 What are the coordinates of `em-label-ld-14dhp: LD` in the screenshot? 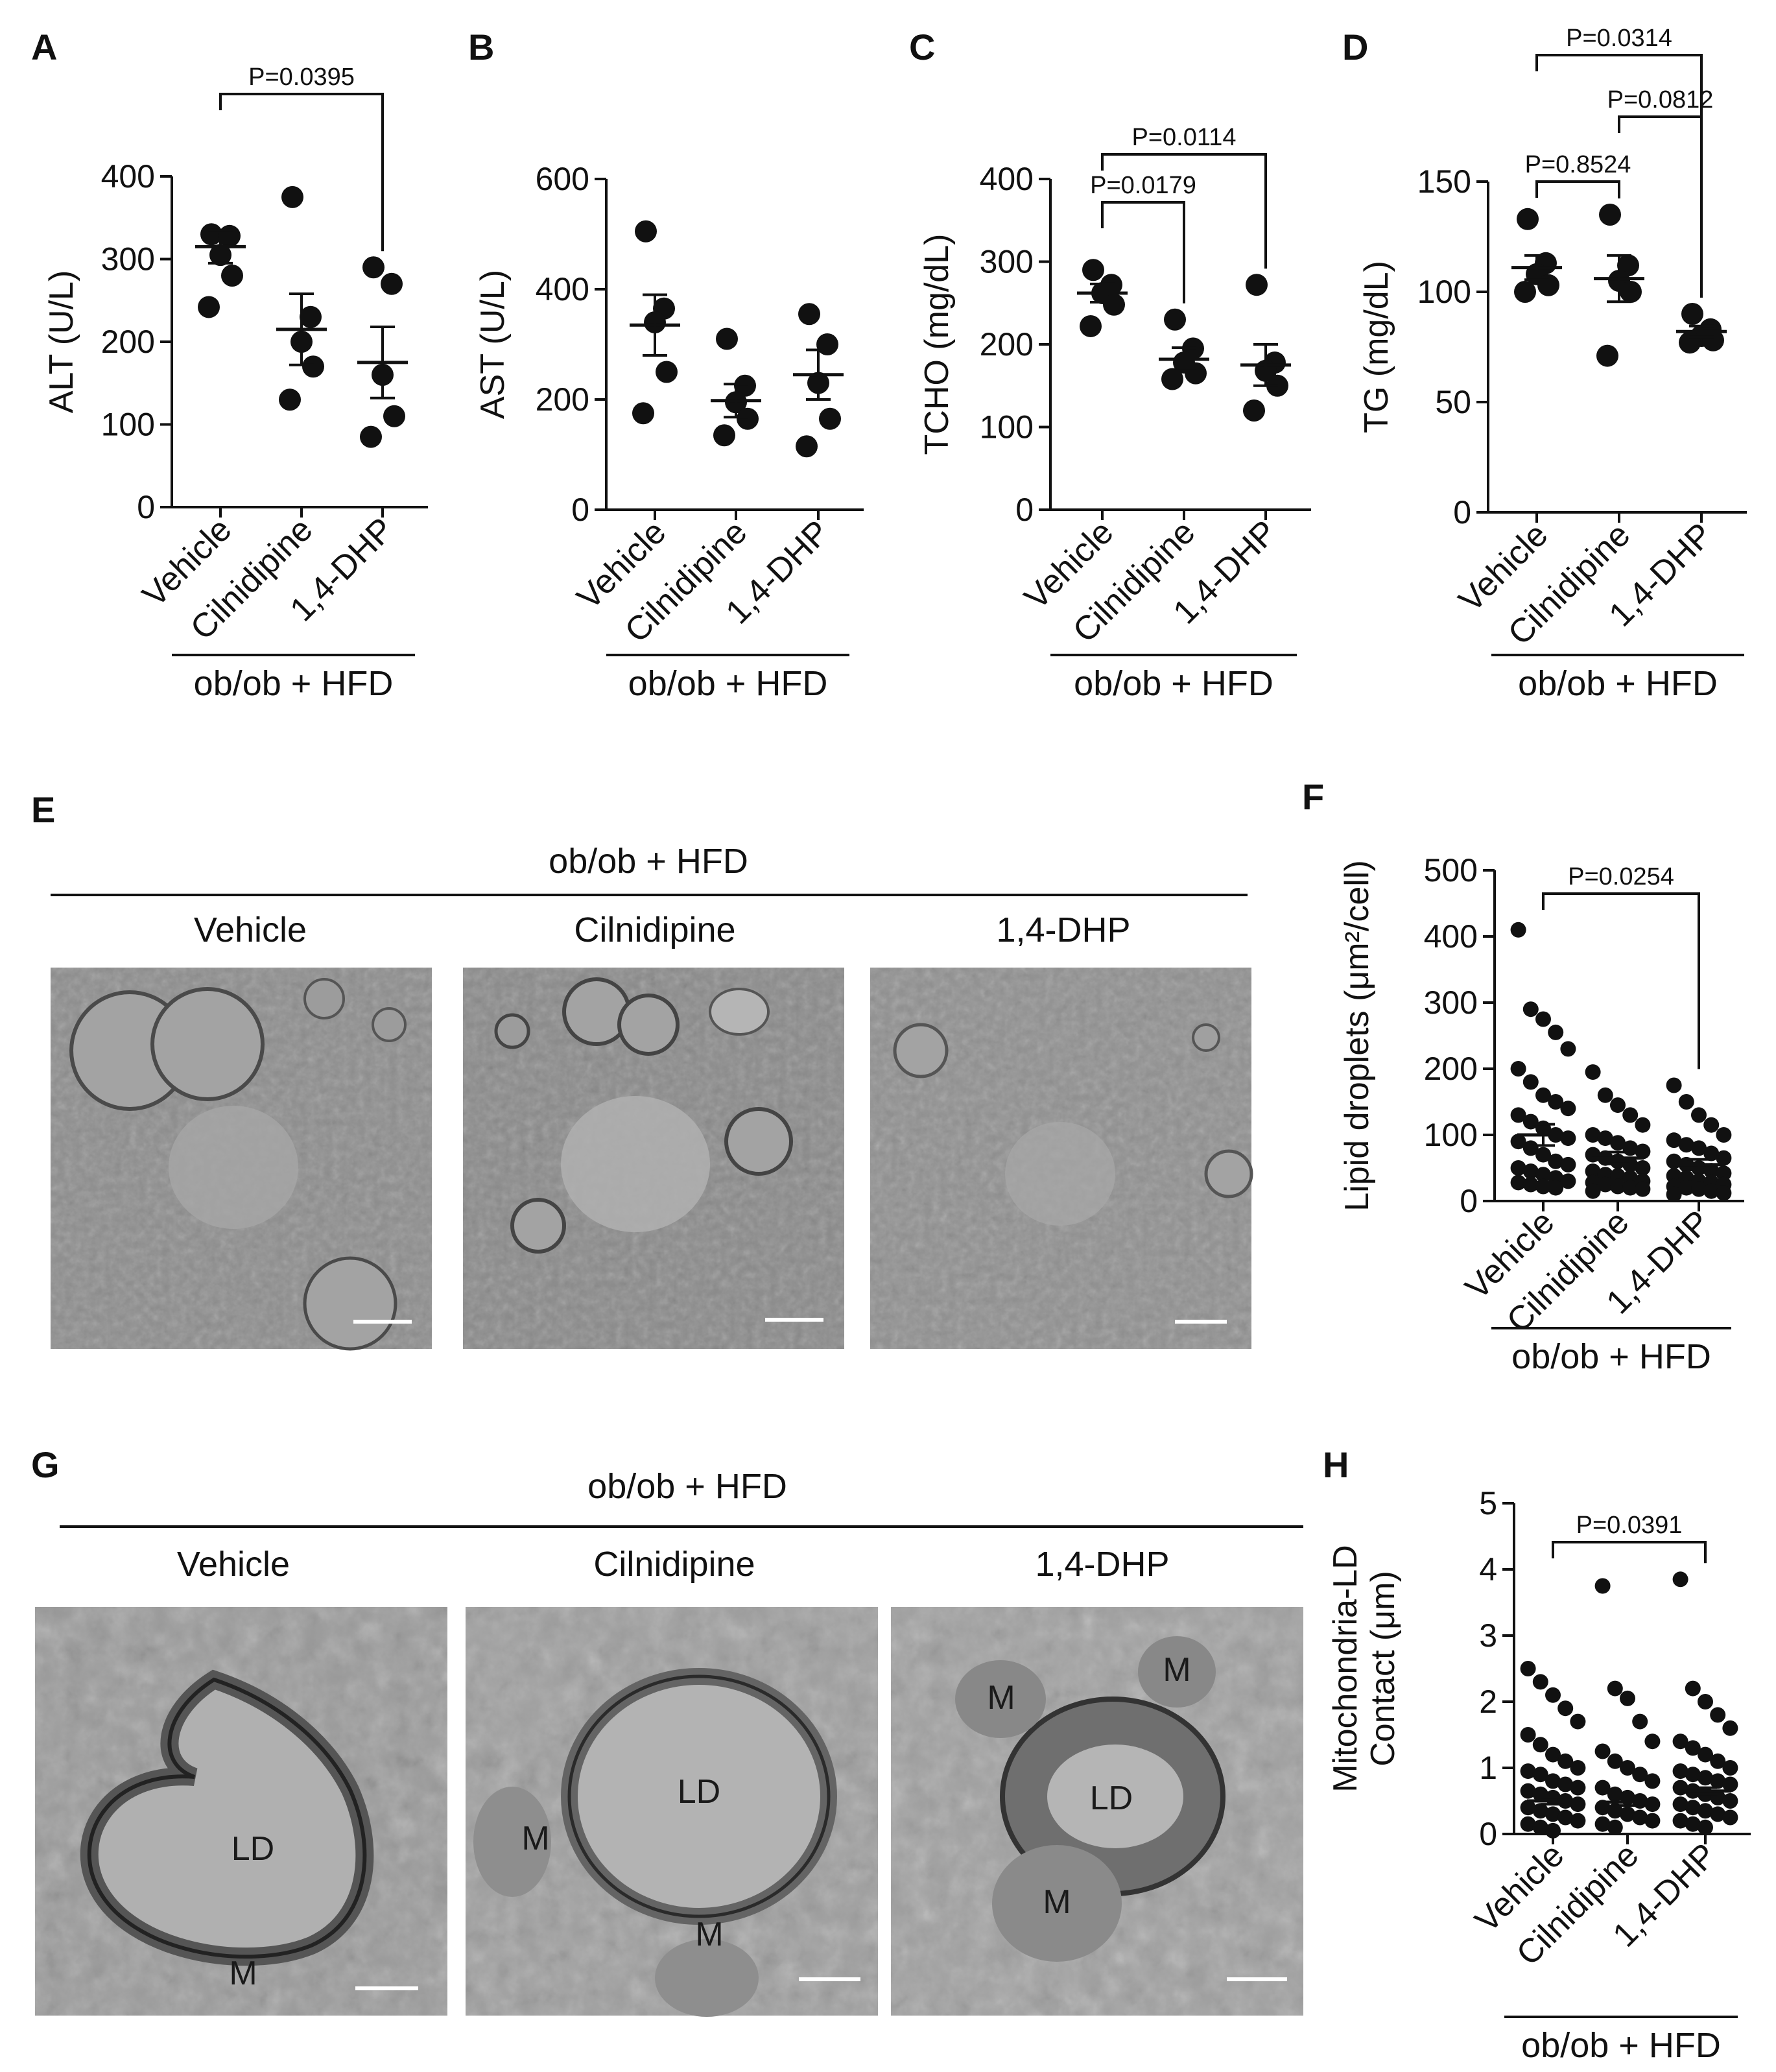 It's located at (1112, 1799).